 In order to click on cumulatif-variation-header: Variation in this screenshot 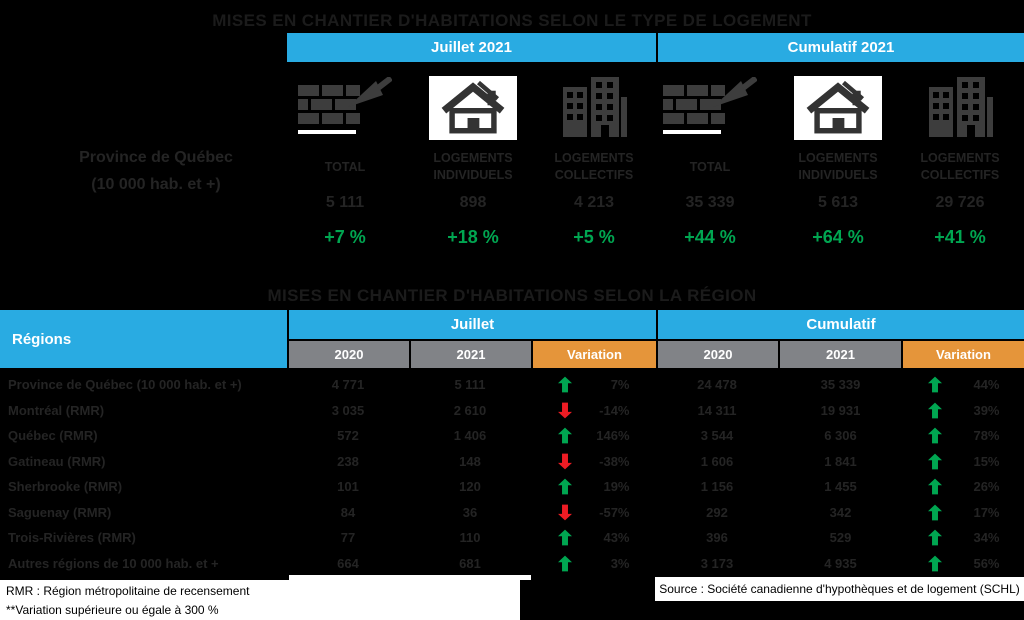, I will do `click(963, 354)`.